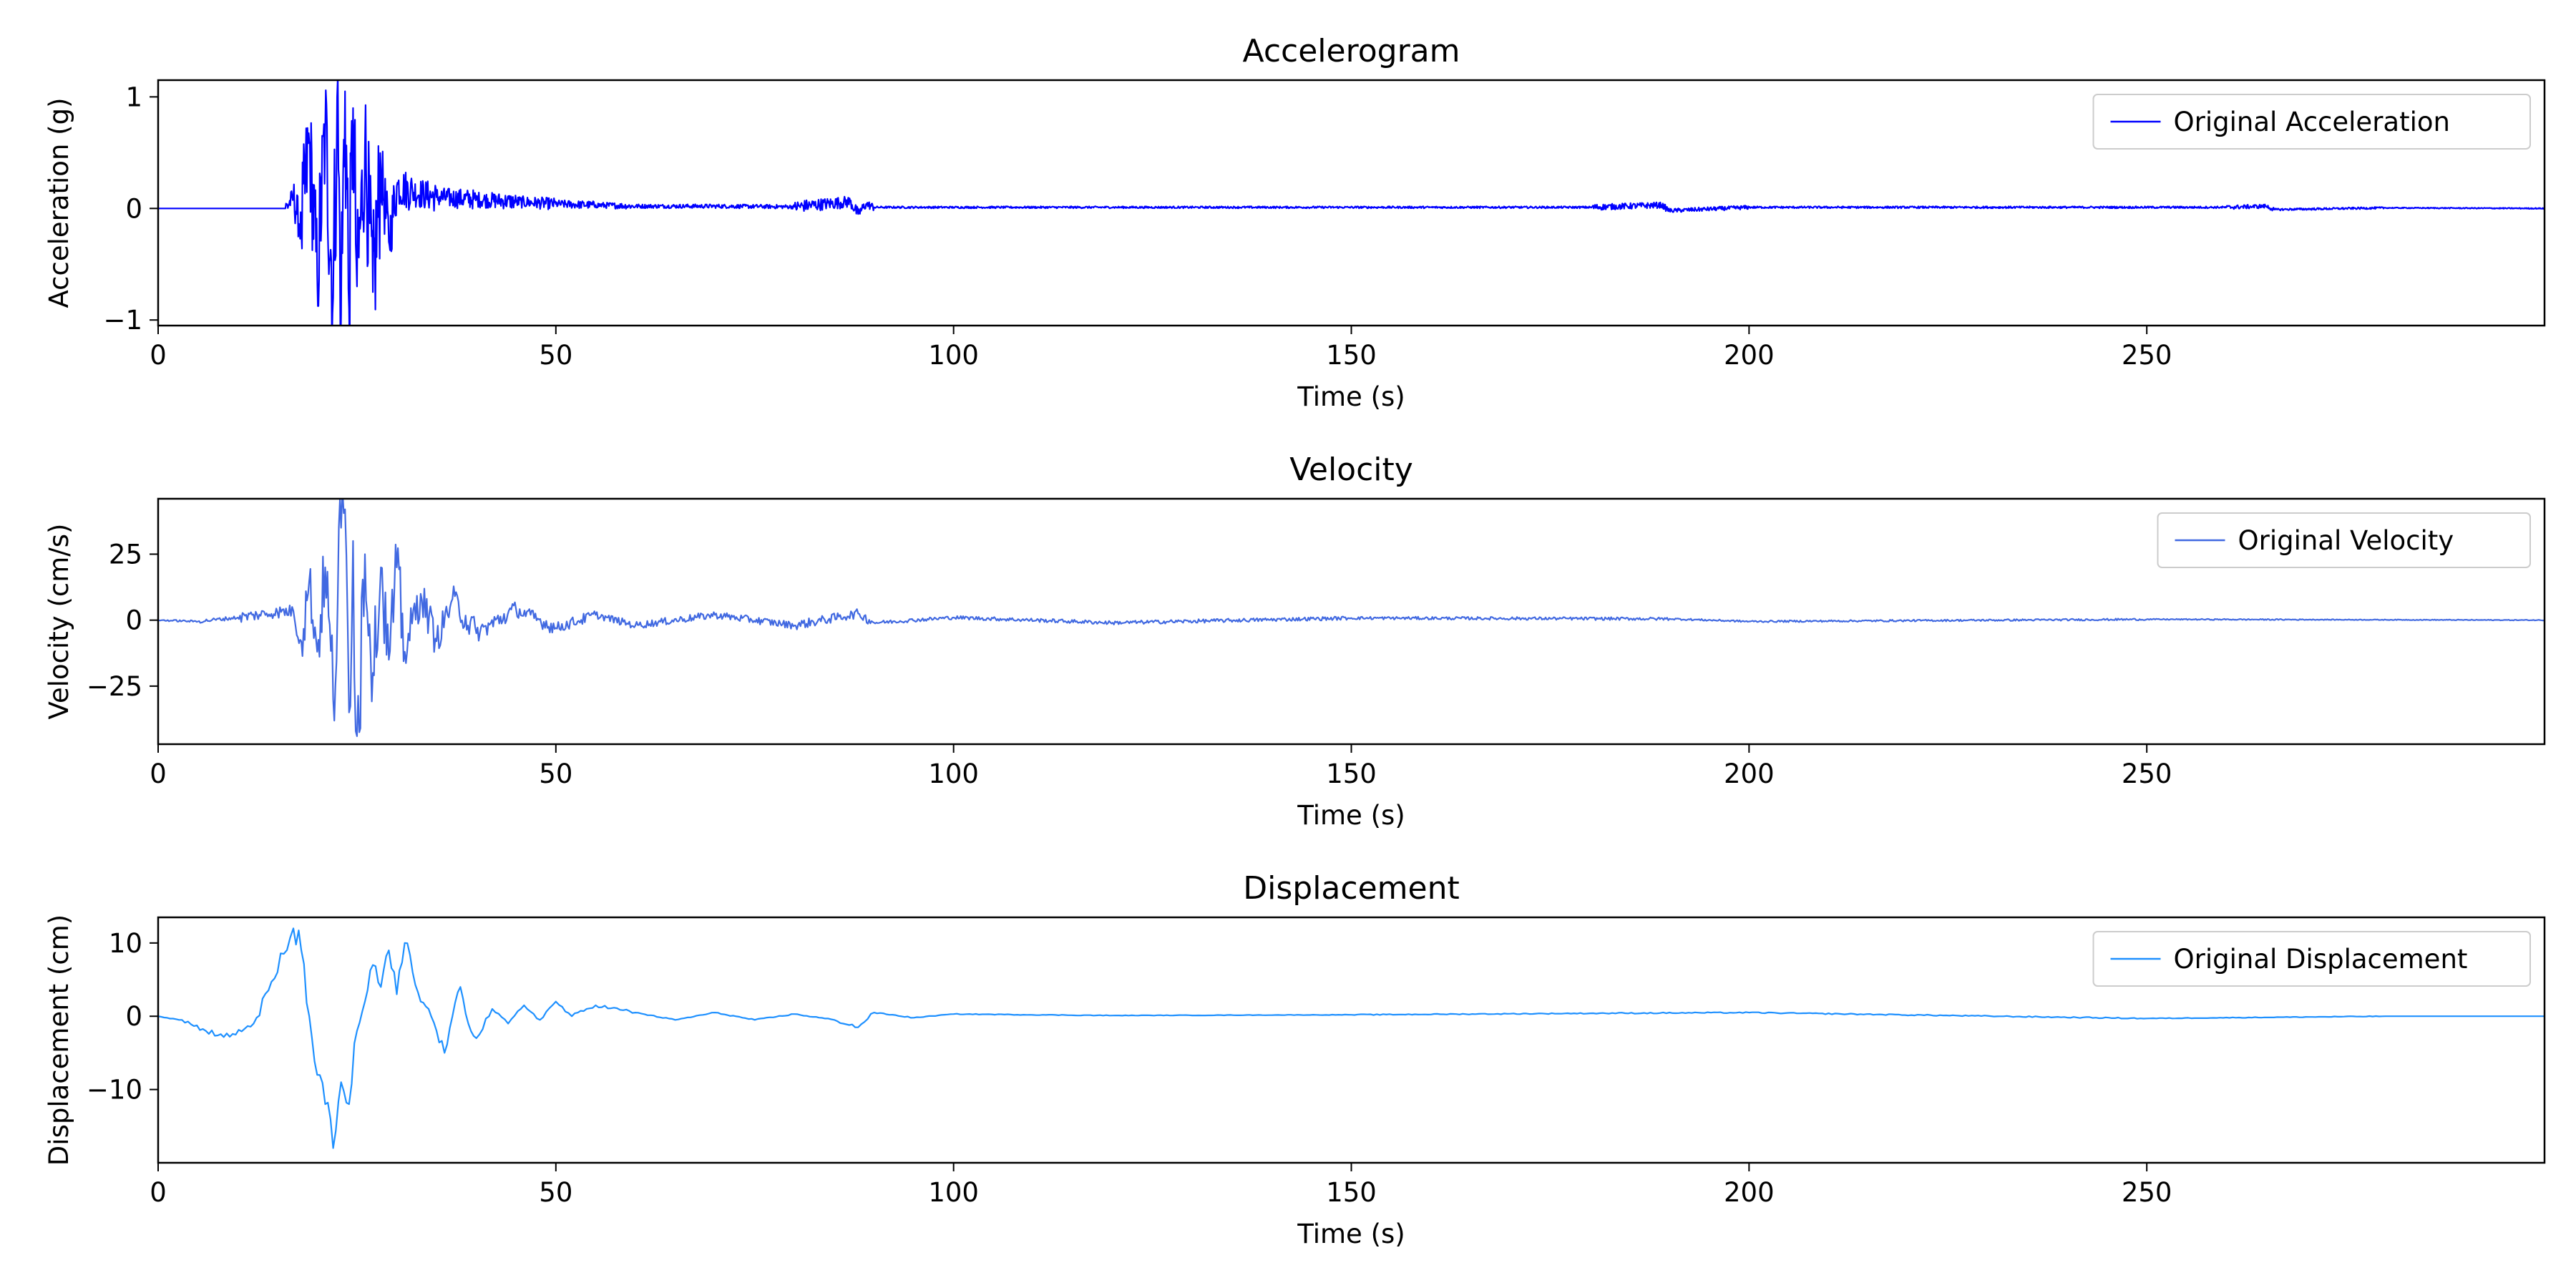  I want to click on accelerogram-x-tick-label: 150, so click(1351, 355).